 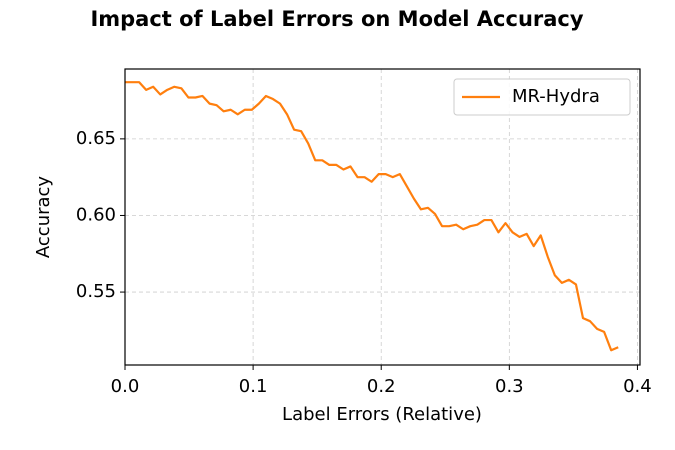 What do you see at coordinates (637, 386) in the screenshot?
I see `x-tick-label: 0.4` at bounding box center [637, 386].